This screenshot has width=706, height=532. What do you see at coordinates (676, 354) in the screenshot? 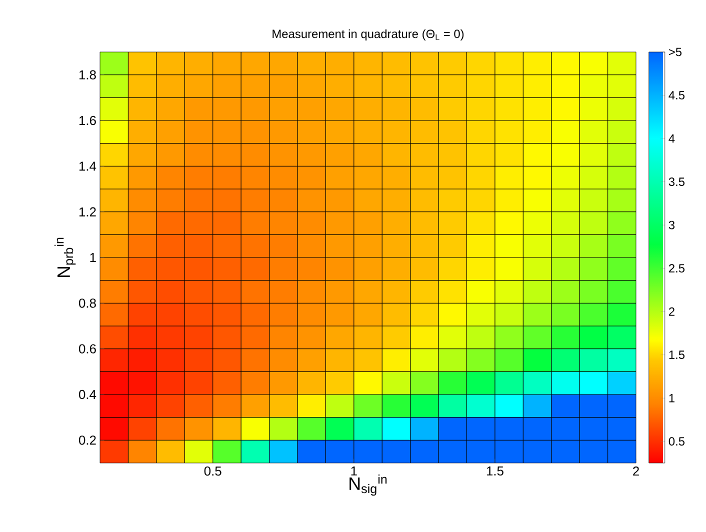
I see `color-bar-label: 1.5` at bounding box center [676, 354].